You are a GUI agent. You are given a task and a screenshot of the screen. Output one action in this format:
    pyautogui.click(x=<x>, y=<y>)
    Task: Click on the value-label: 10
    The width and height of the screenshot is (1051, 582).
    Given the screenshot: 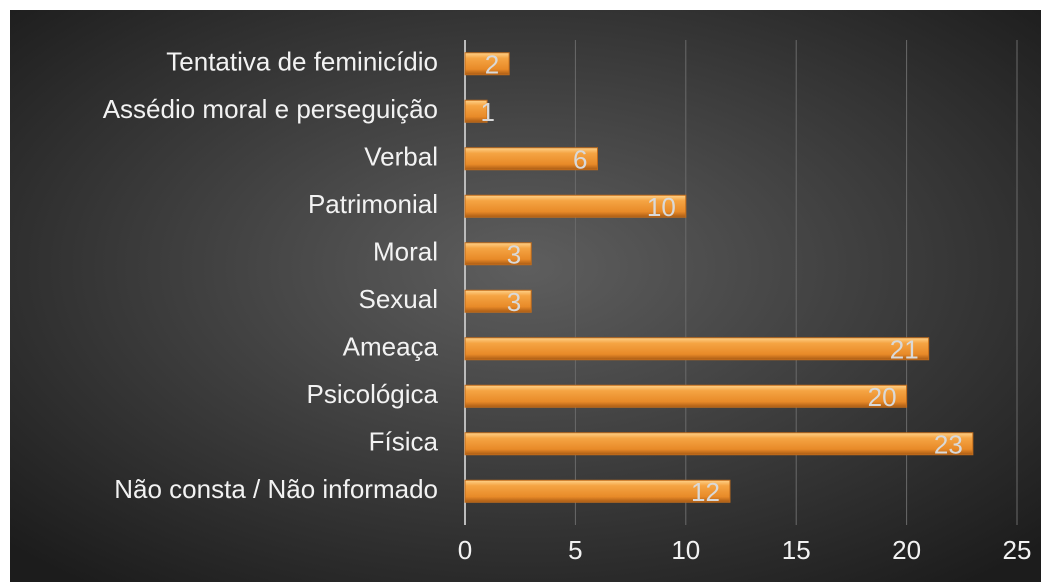 What is the action you would take?
    pyautogui.click(x=661, y=207)
    